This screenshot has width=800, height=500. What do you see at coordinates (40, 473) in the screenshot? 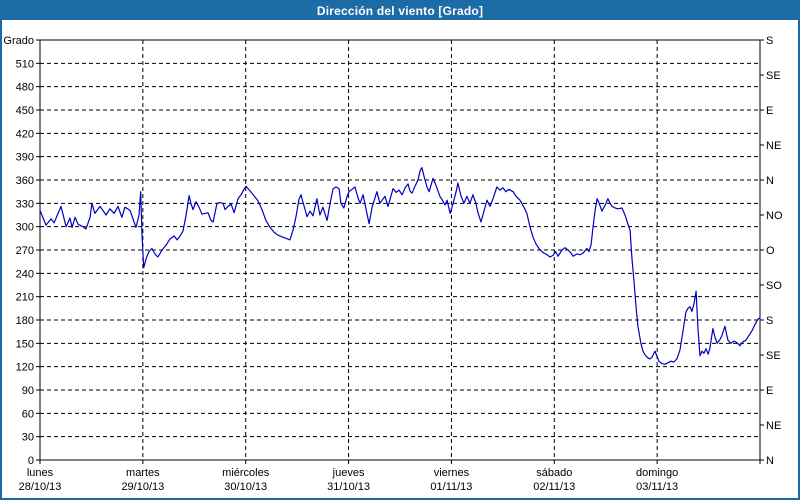
I see `x-day-label: lunes` at bounding box center [40, 473].